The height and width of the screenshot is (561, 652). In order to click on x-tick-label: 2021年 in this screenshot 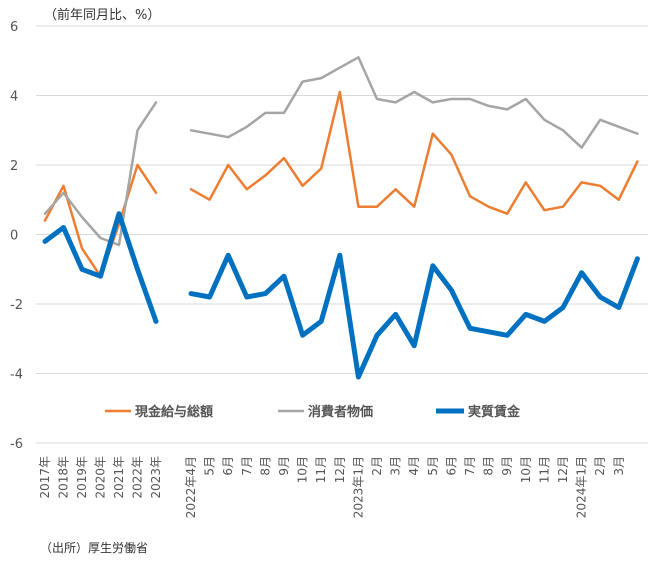, I will do `click(119, 477)`.